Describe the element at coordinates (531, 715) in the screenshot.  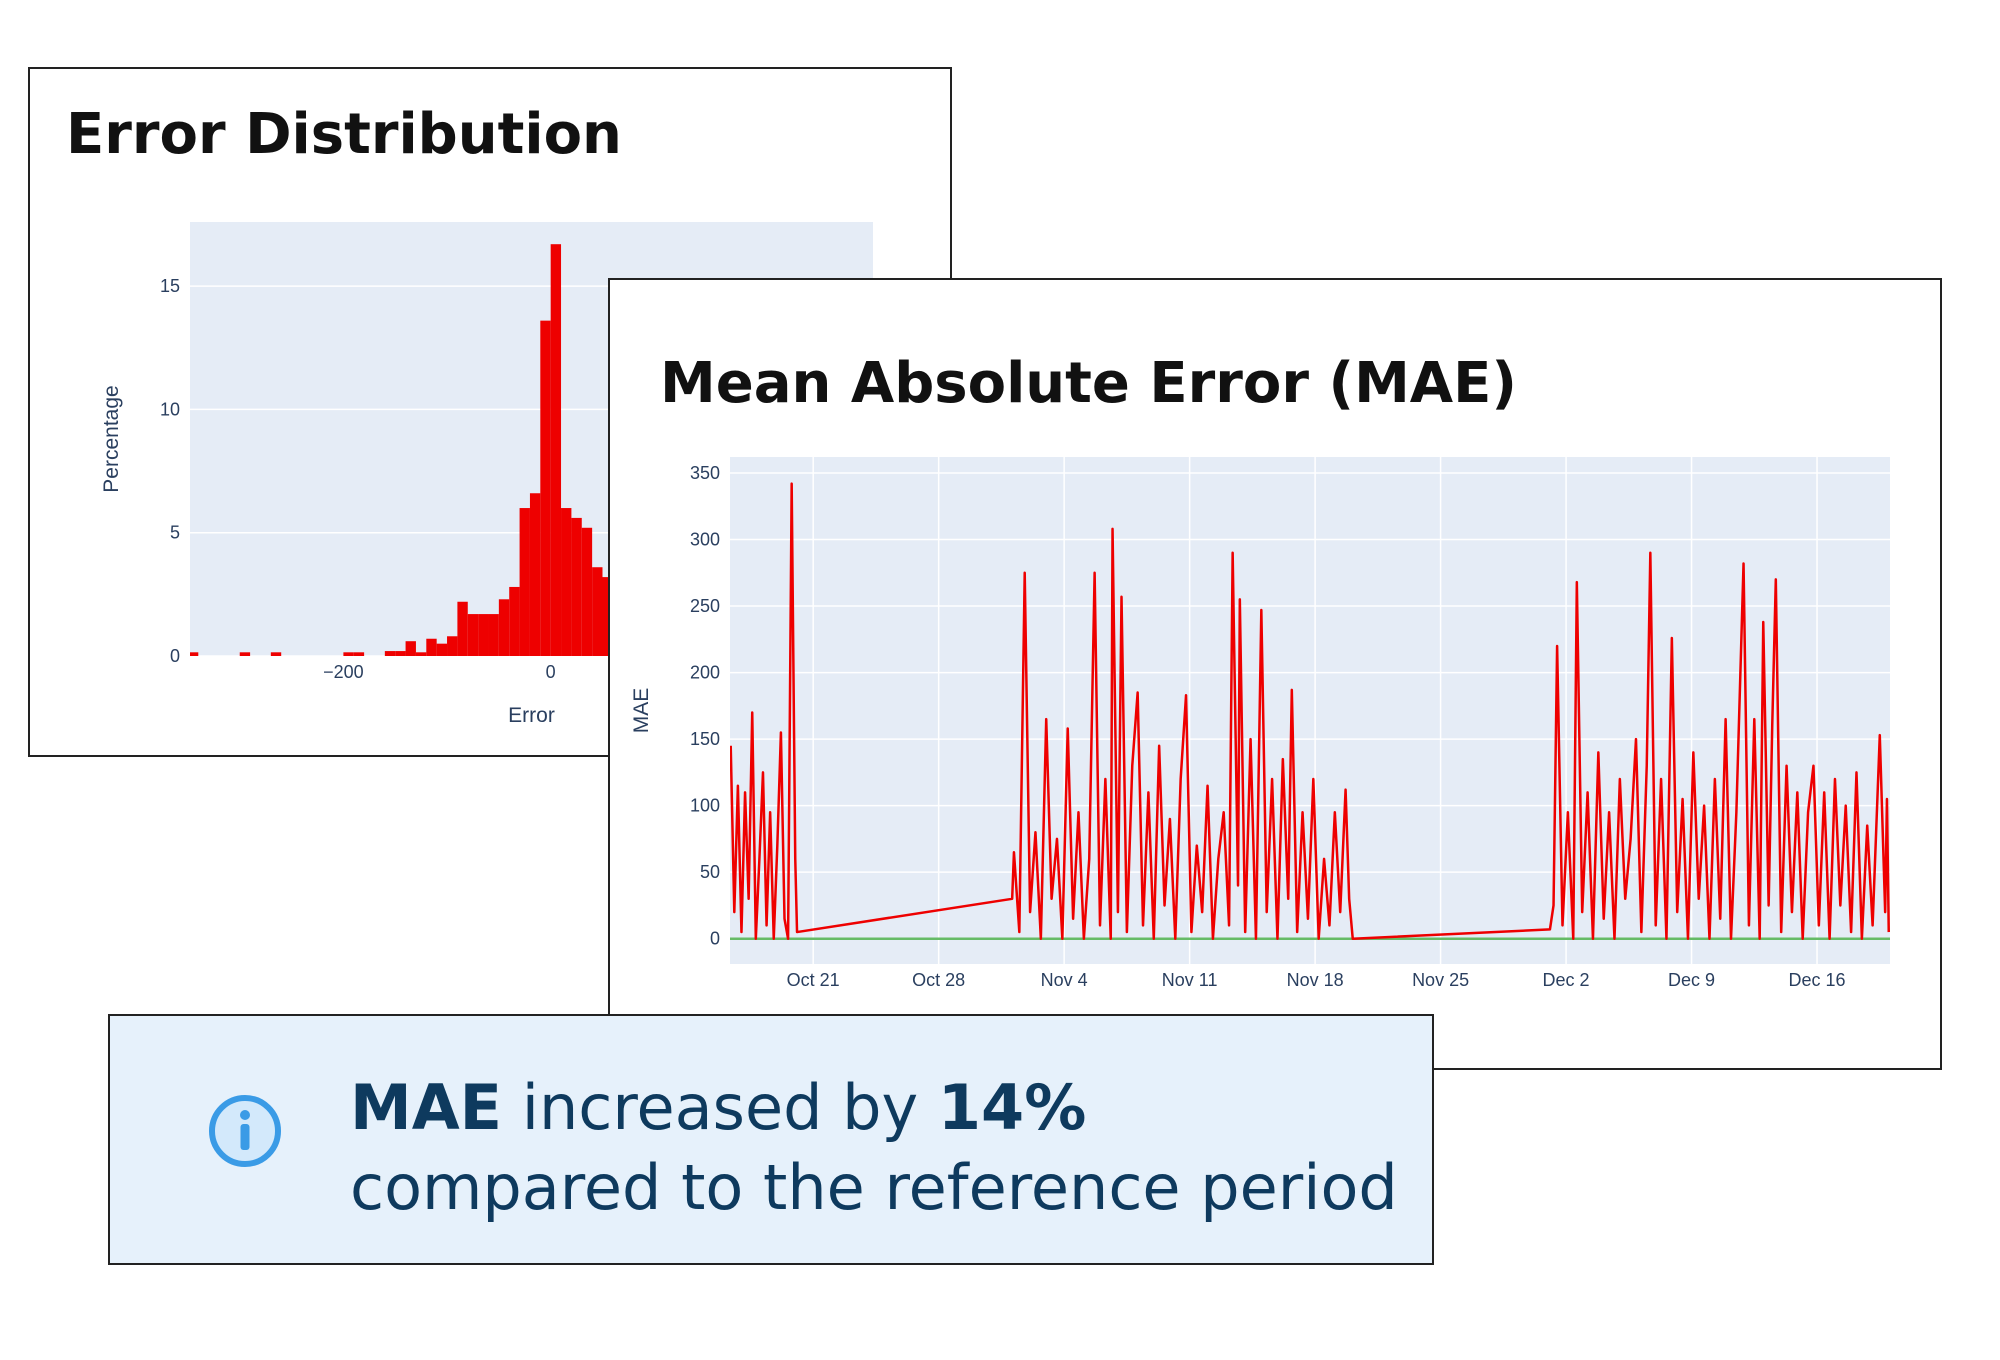
I see `x-axis-title: Error` at that location.